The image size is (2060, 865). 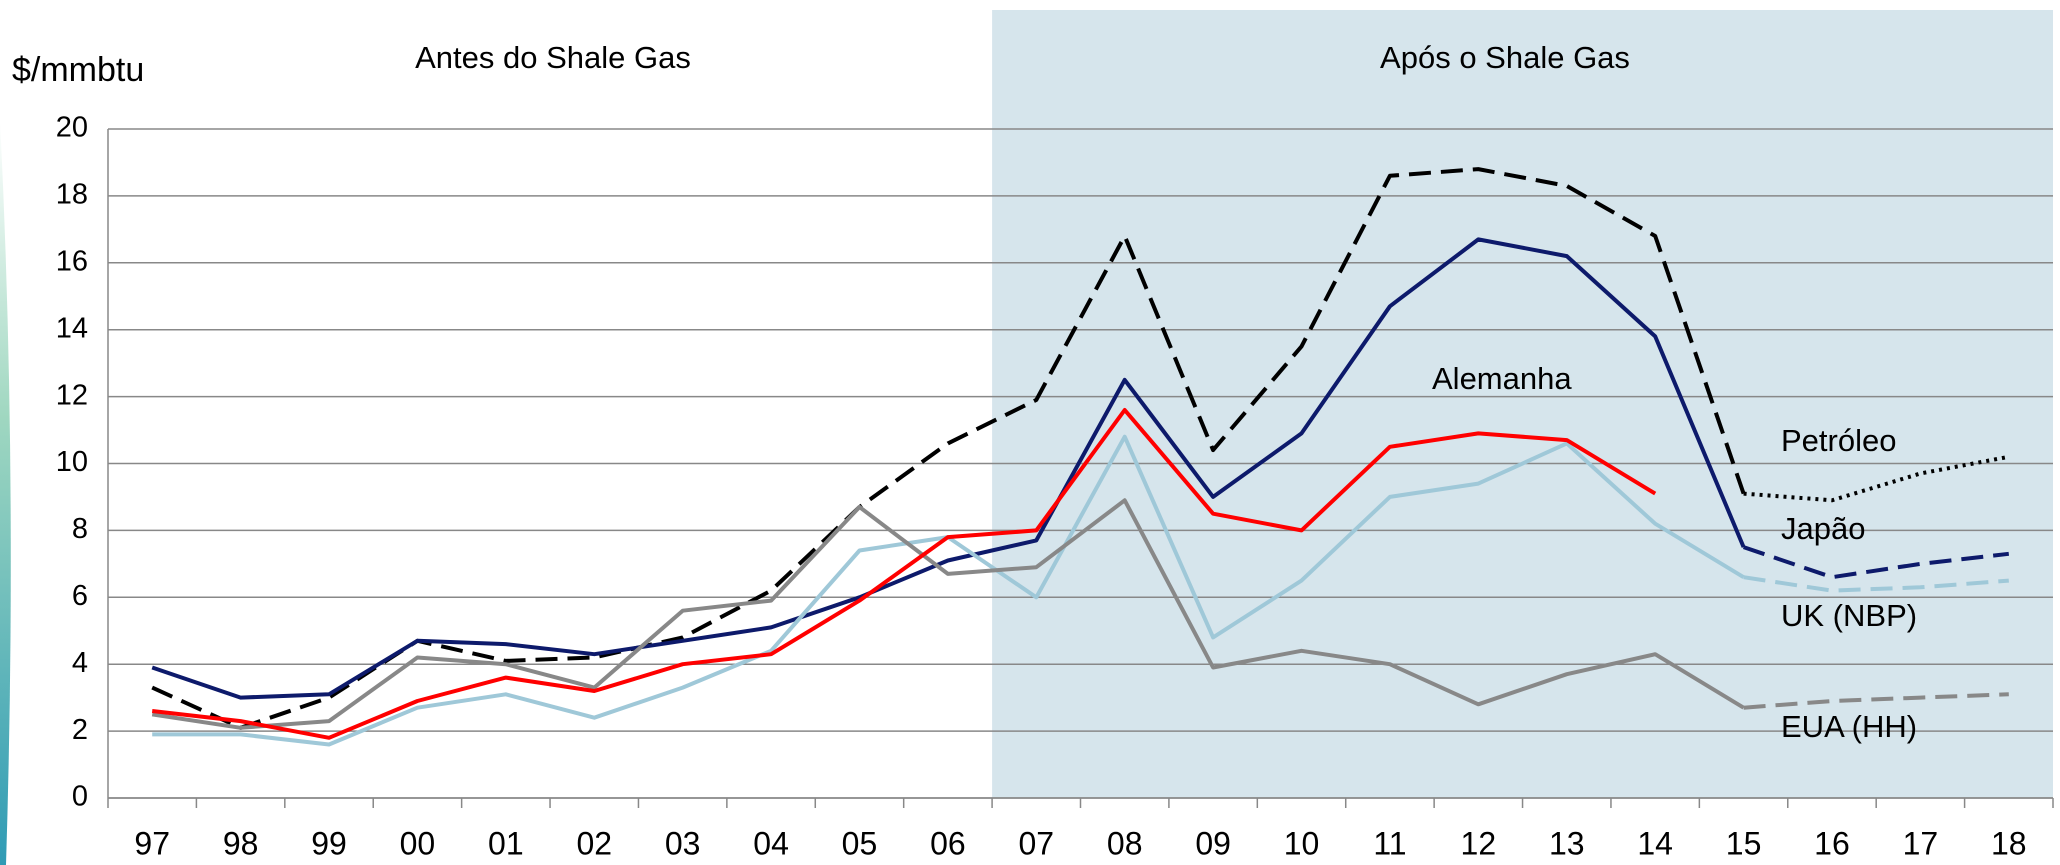 I want to click on x-tick-label: 17, so click(x=1921, y=843).